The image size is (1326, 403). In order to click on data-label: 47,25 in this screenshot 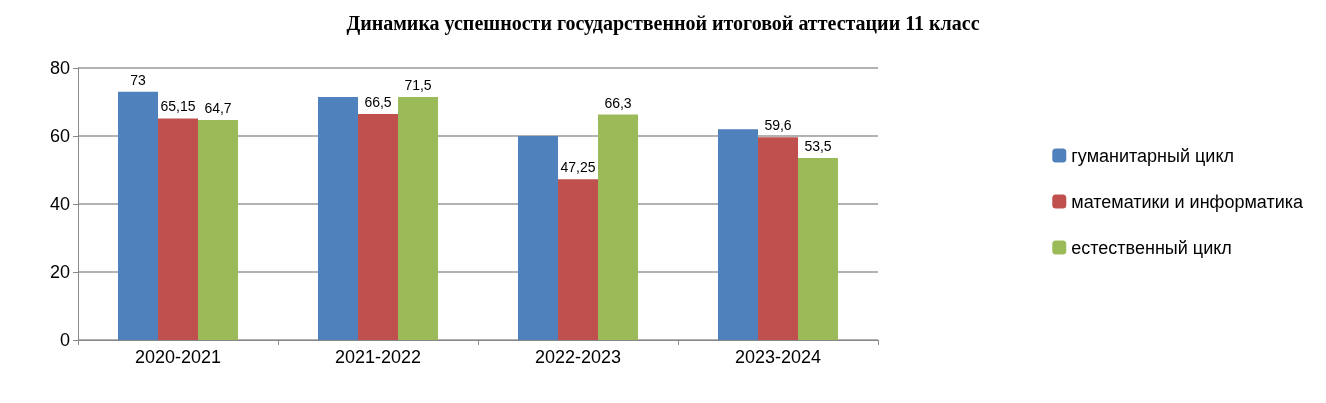, I will do `click(578, 167)`.